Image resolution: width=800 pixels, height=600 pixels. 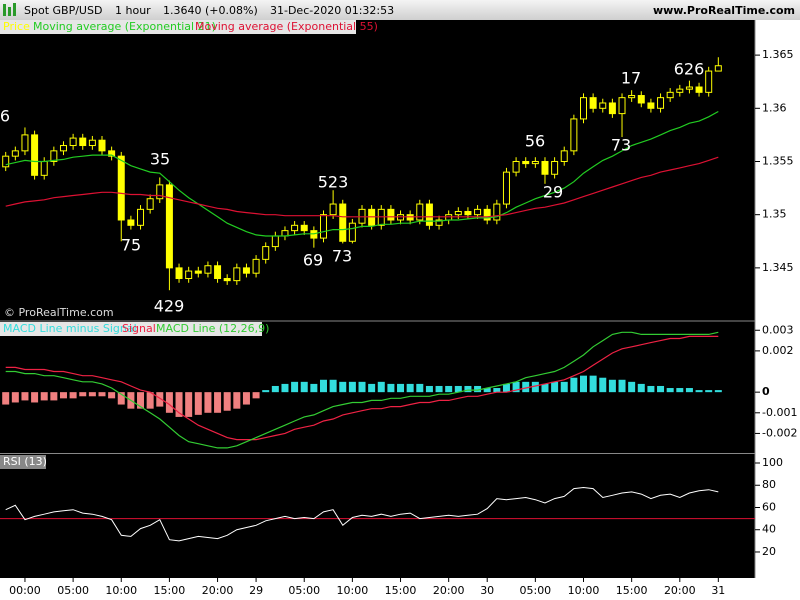 I want to click on price-annotation: 626, so click(x=689, y=69).